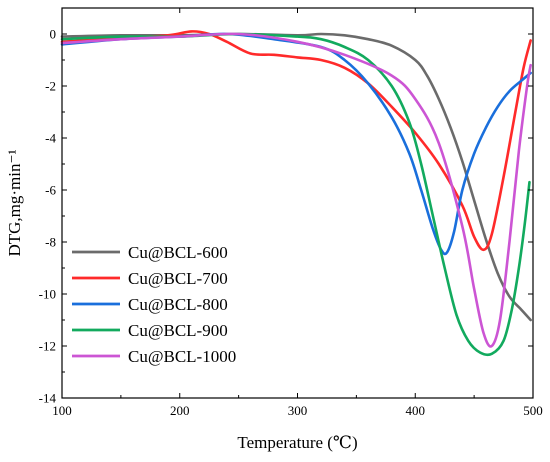 This screenshot has width=550, height=462. Describe the element at coordinates (14, 202) in the screenshot. I see `y-axis-title: DTG,mg·min⁻¹` at that location.